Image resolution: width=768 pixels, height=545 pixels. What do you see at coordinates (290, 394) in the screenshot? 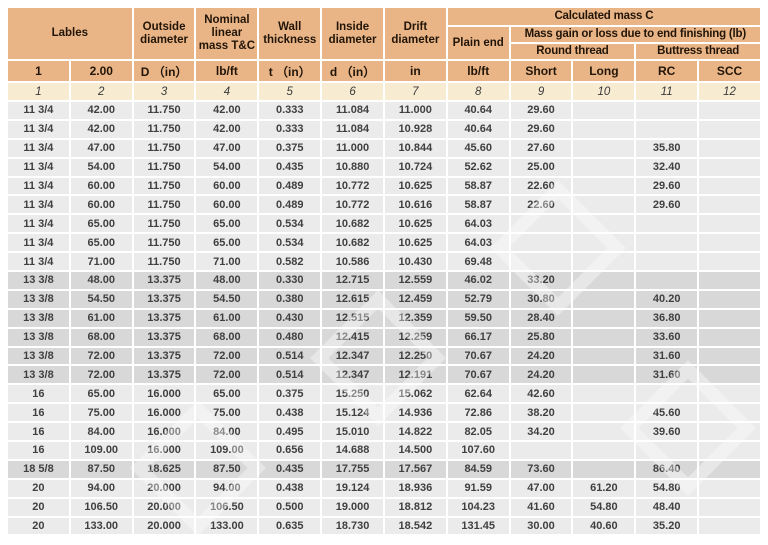
I see `cell: 0.375` at bounding box center [290, 394].